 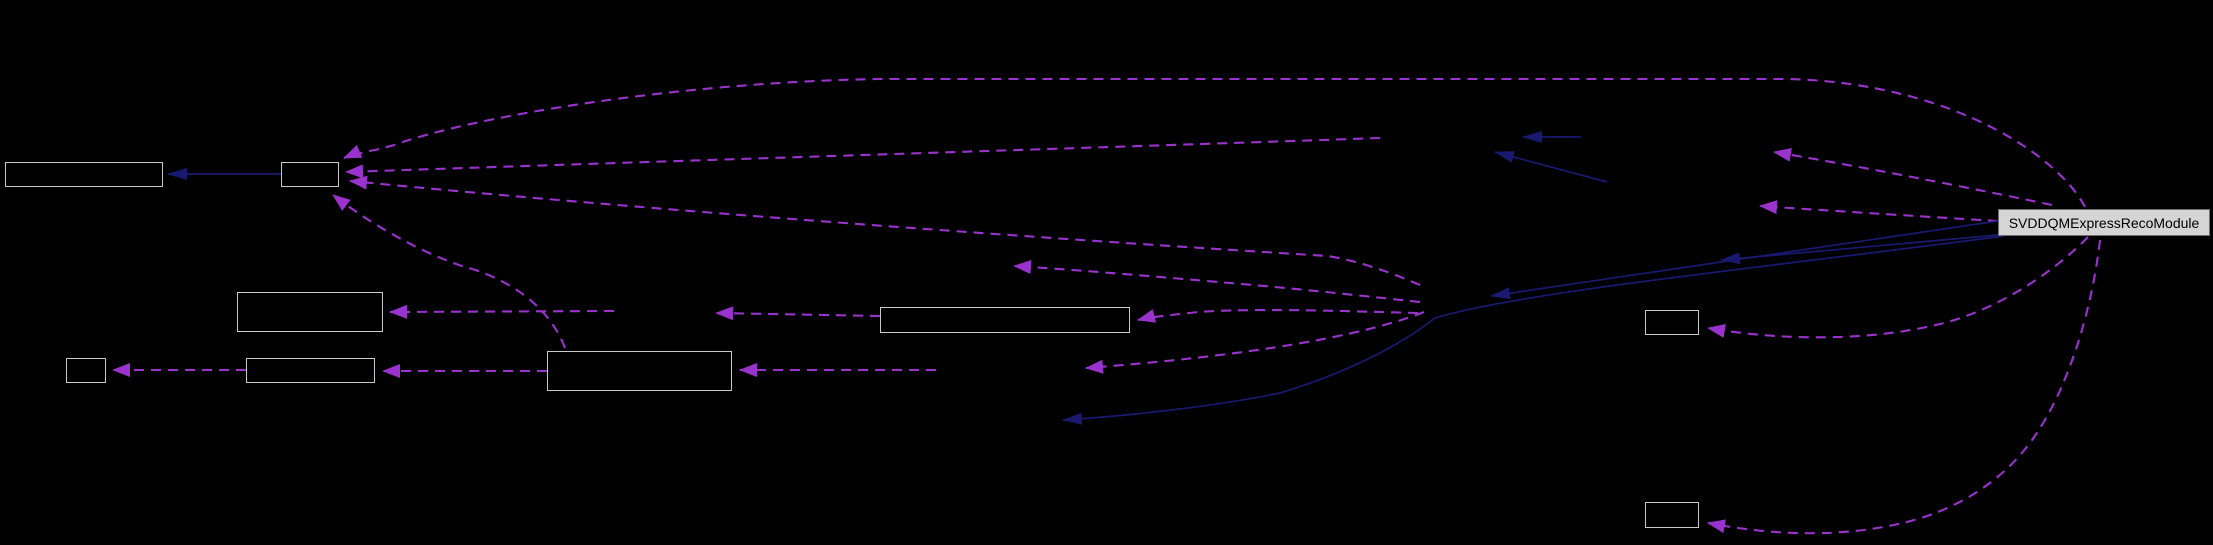 What do you see at coordinates (1005, 320) in the screenshot?
I see `node-box-g` at bounding box center [1005, 320].